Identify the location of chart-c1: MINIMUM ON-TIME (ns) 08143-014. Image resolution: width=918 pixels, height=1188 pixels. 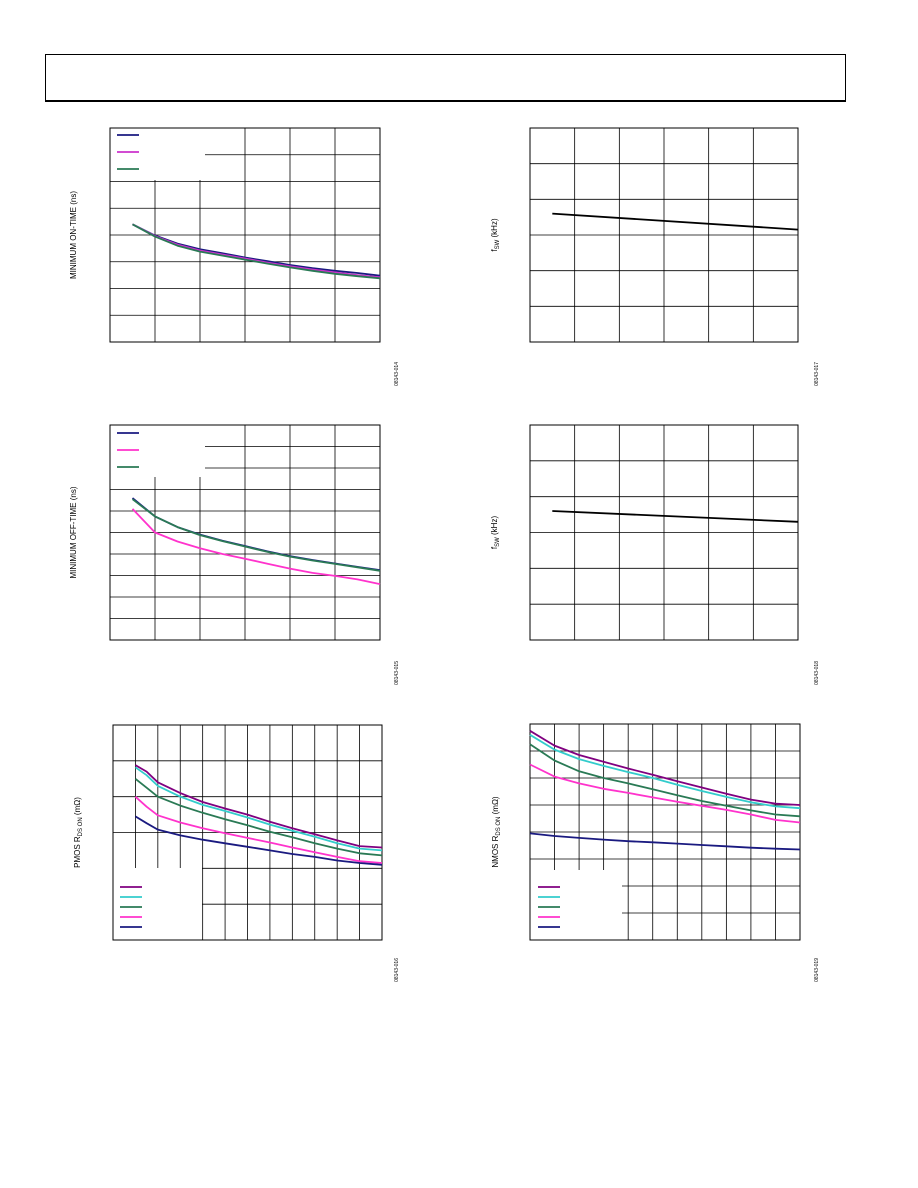
(234, 256).